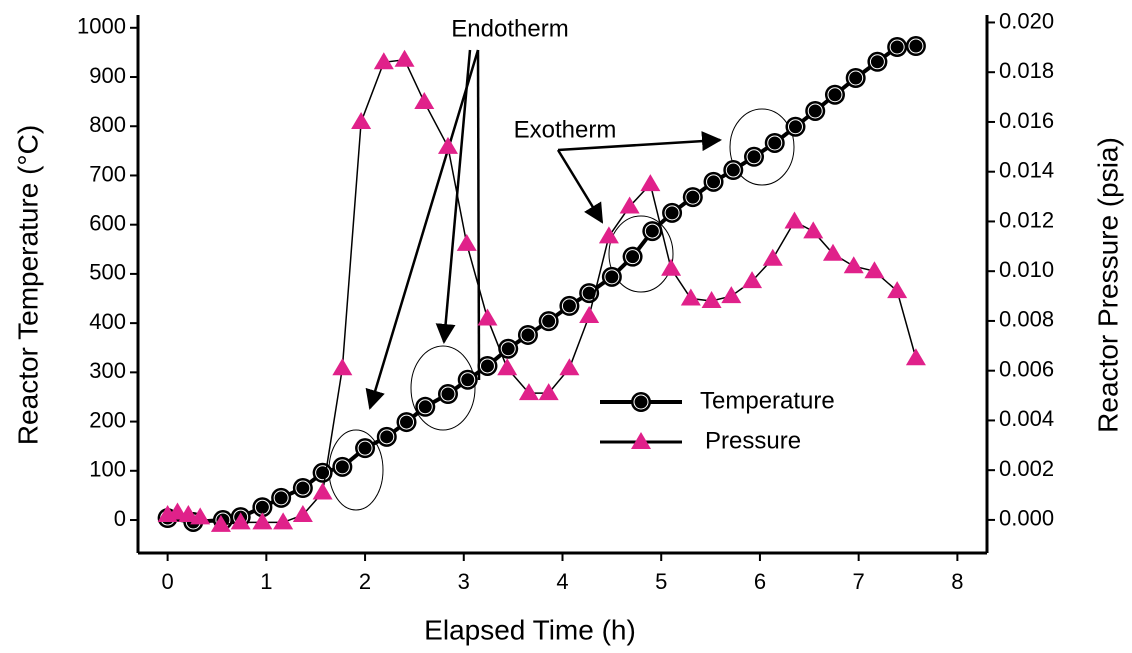 The width and height of the screenshot is (1132, 653). Describe the element at coordinates (365, 581) in the screenshot. I see `x-tick-label: 2` at that location.